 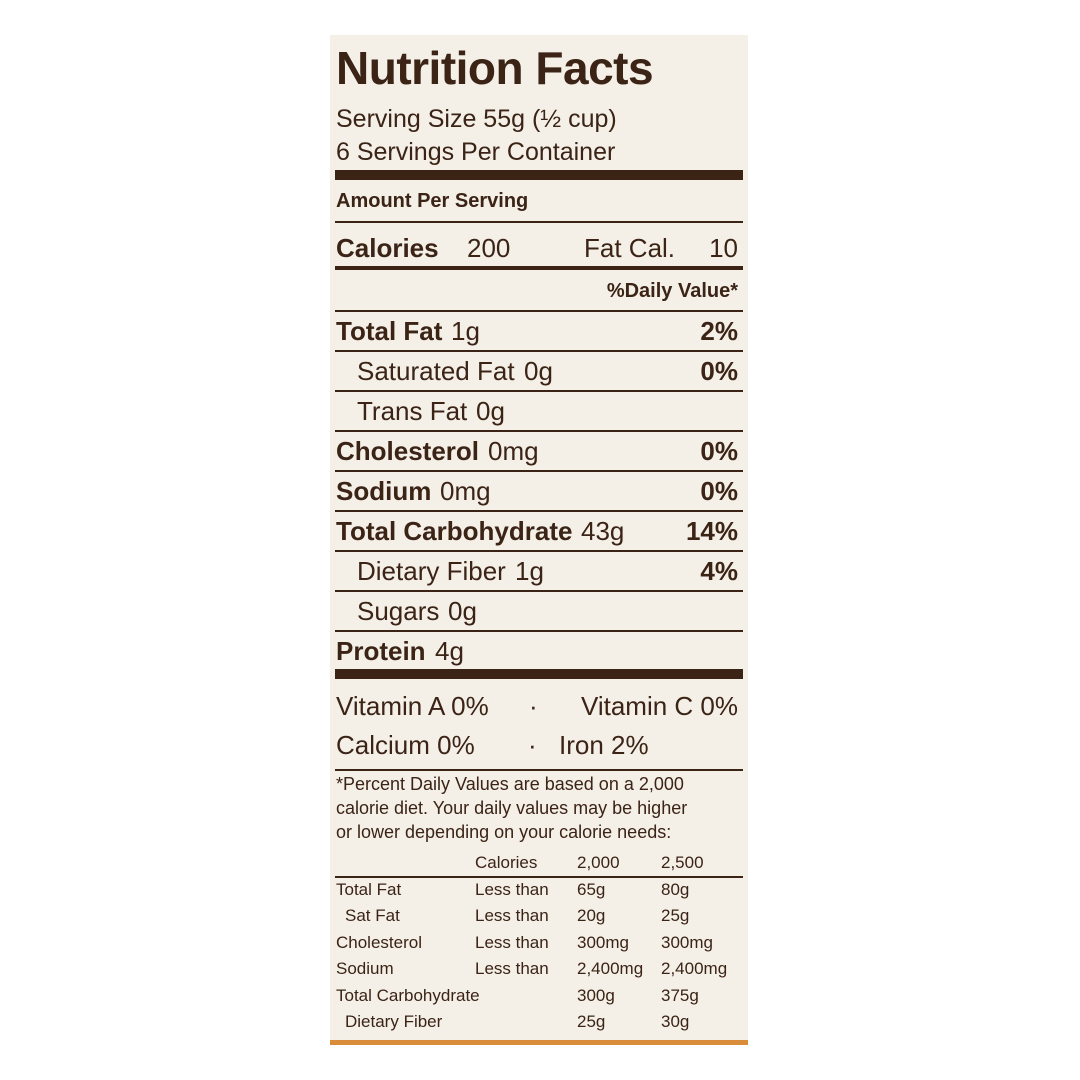 What do you see at coordinates (432, 201) in the screenshot?
I see `amount-per-serving: Amount Per Serving` at bounding box center [432, 201].